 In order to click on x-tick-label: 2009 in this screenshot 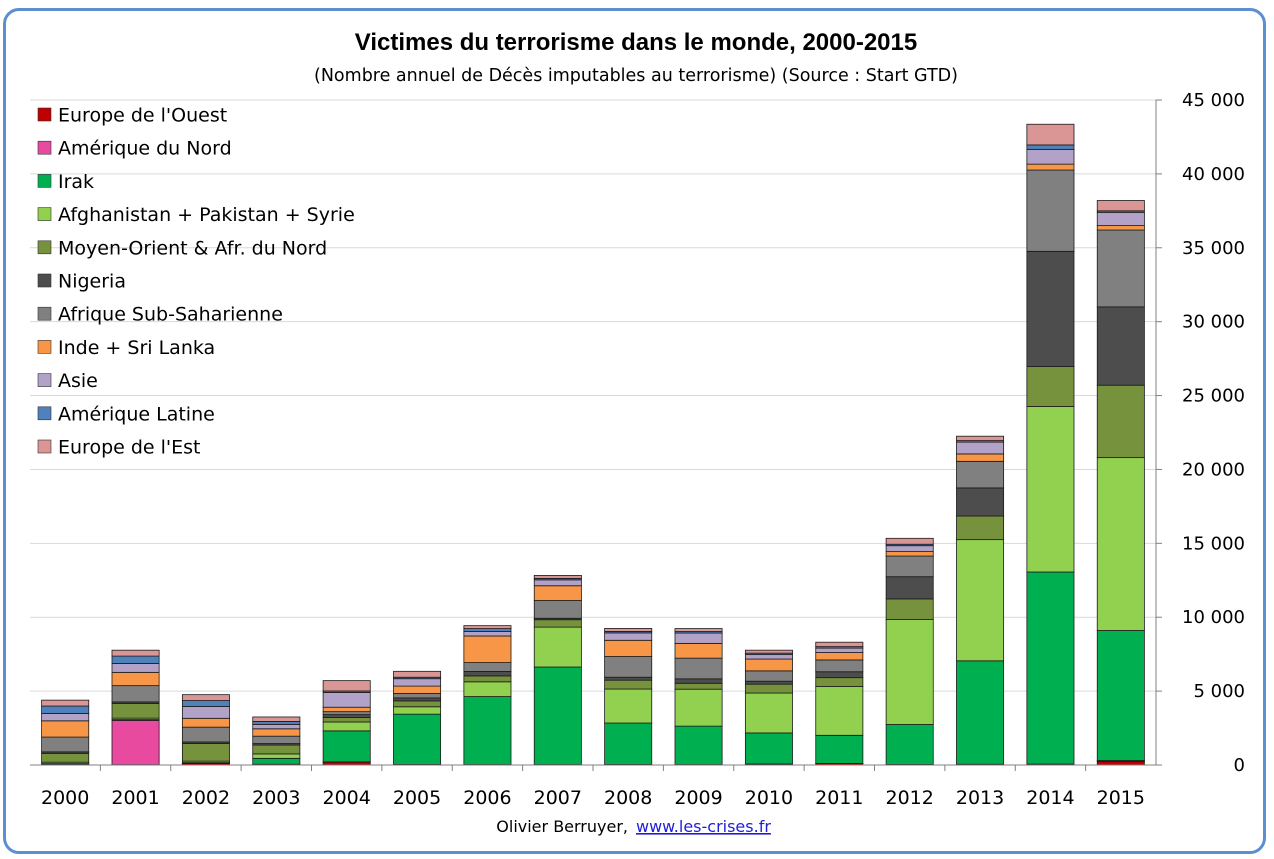, I will do `click(698, 798)`.